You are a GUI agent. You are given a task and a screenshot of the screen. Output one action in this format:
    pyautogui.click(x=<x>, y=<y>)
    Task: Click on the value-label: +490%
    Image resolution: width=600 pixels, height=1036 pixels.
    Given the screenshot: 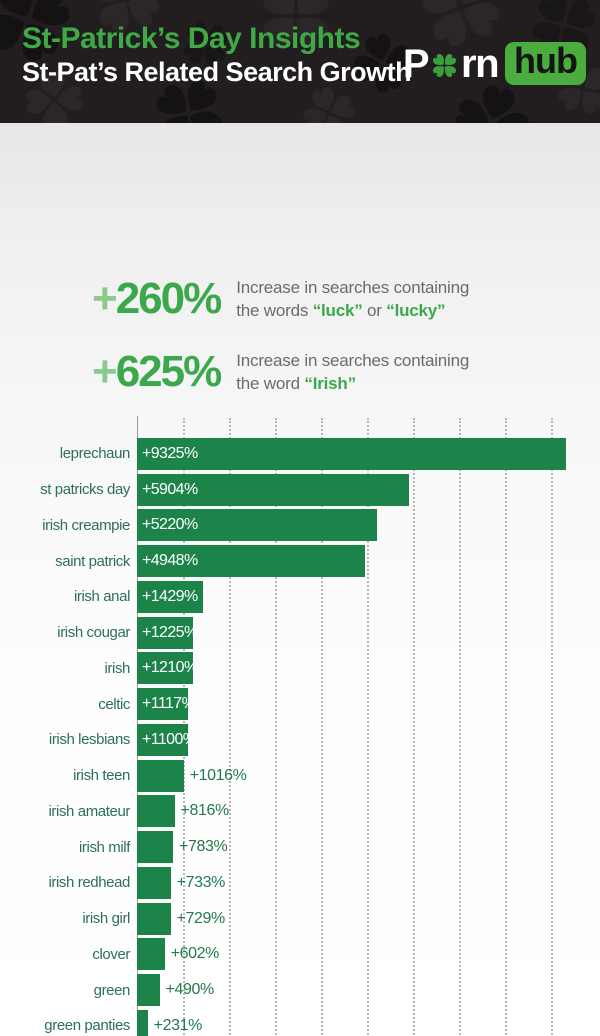 What is the action you would take?
    pyautogui.click(x=190, y=990)
    